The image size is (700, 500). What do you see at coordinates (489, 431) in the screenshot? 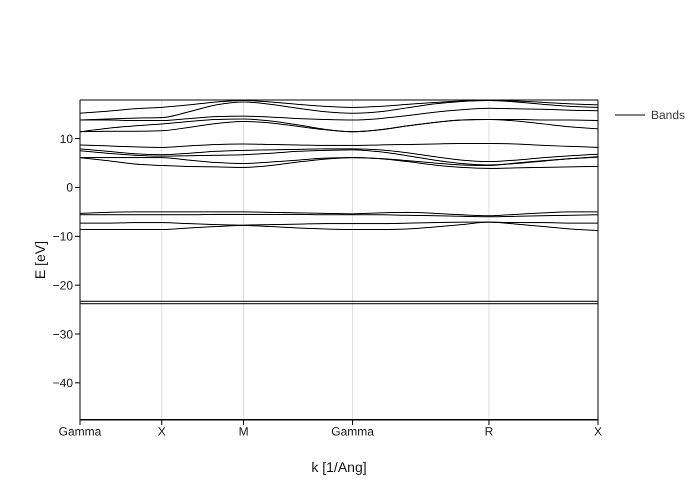
I see `x-tick-label: R` at bounding box center [489, 431].